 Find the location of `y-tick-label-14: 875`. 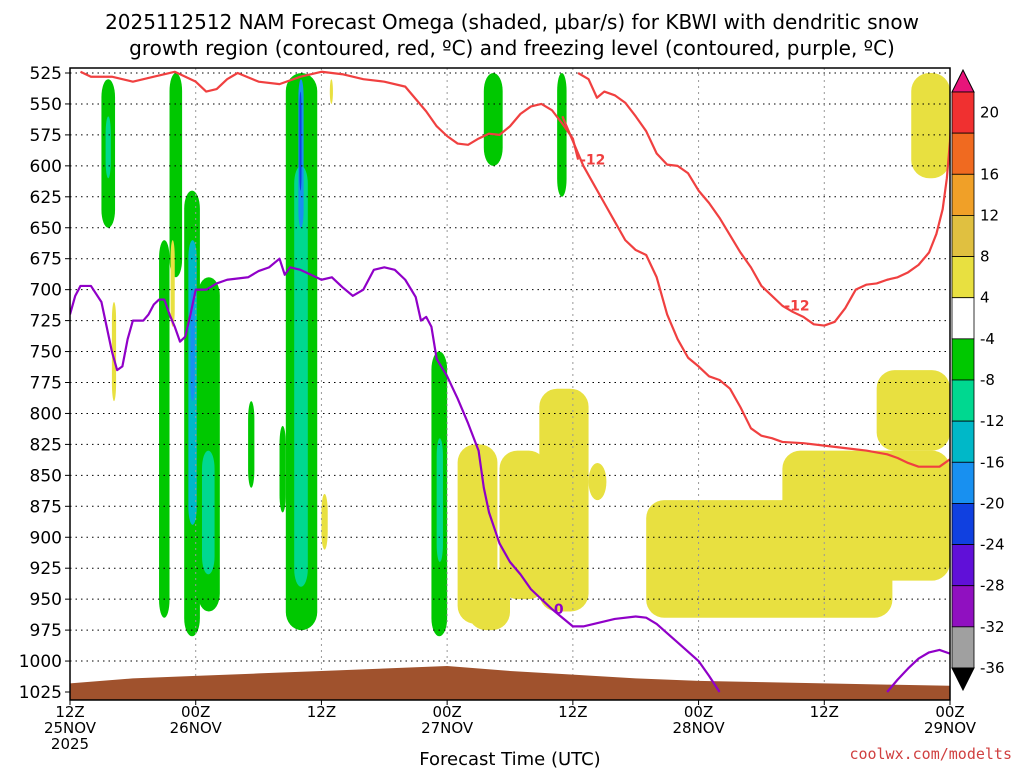

y-tick-label-14: 875 is located at coordinates (46, 507).